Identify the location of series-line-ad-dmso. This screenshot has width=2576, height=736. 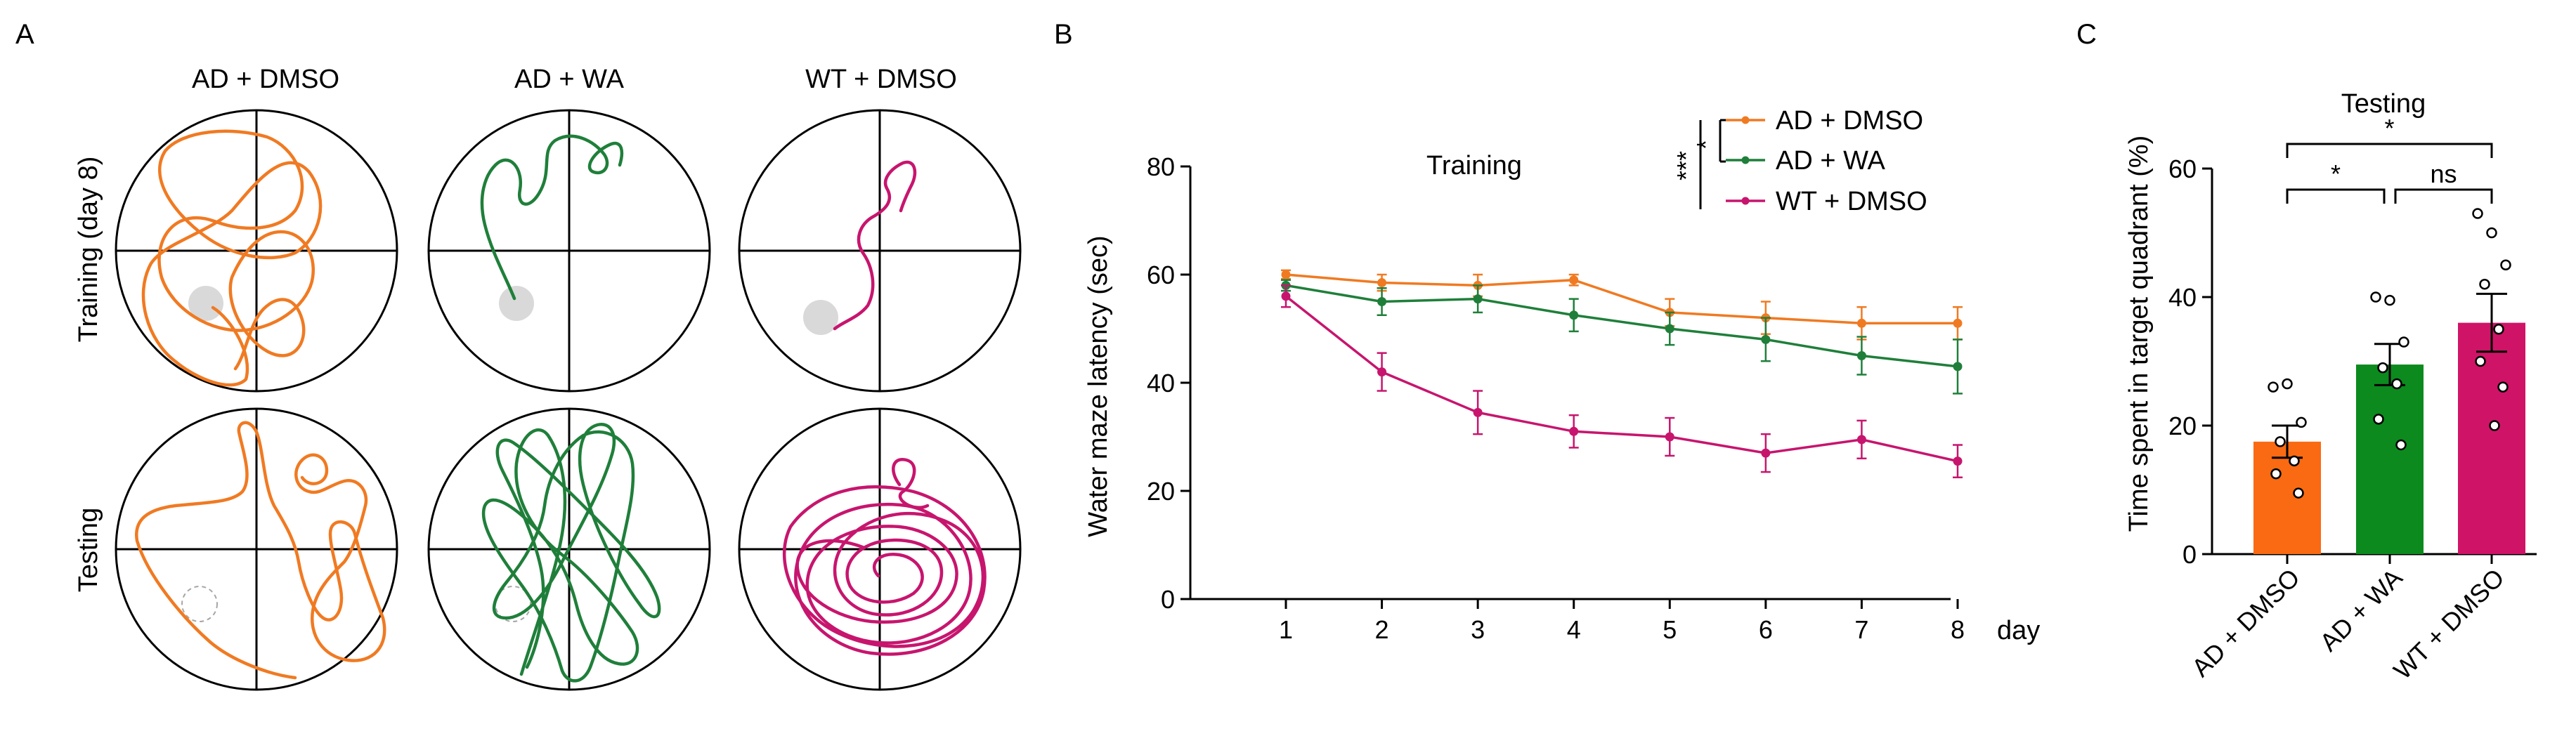
(1621, 299).